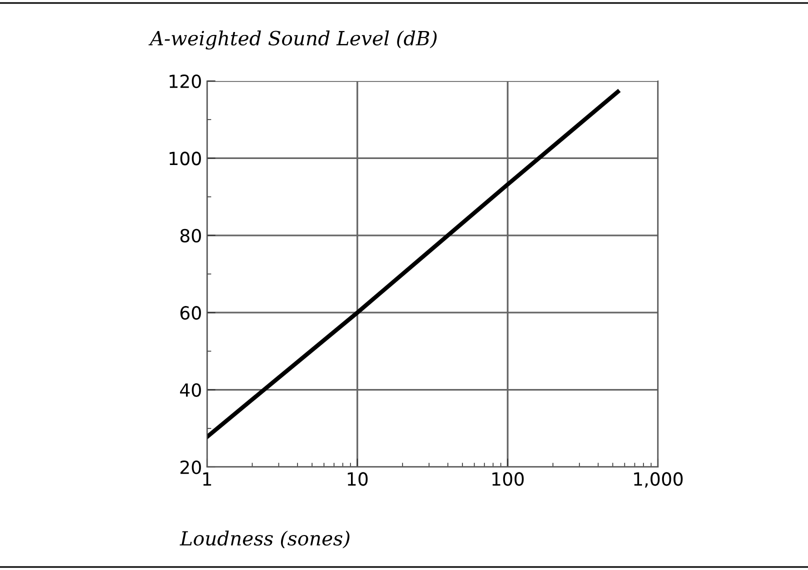  What do you see at coordinates (190, 313) in the screenshot?
I see `y-tick-label: 60` at bounding box center [190, 313].